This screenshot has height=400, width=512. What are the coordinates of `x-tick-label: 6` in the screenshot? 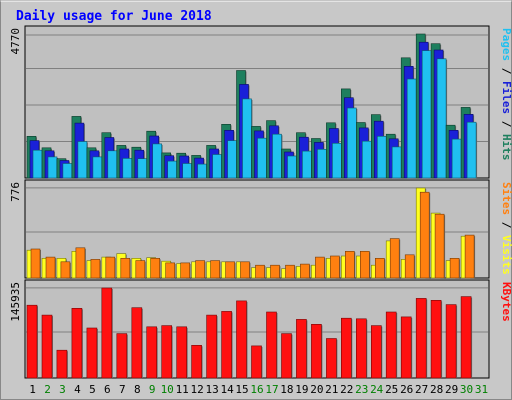 It's located at (107, 389).